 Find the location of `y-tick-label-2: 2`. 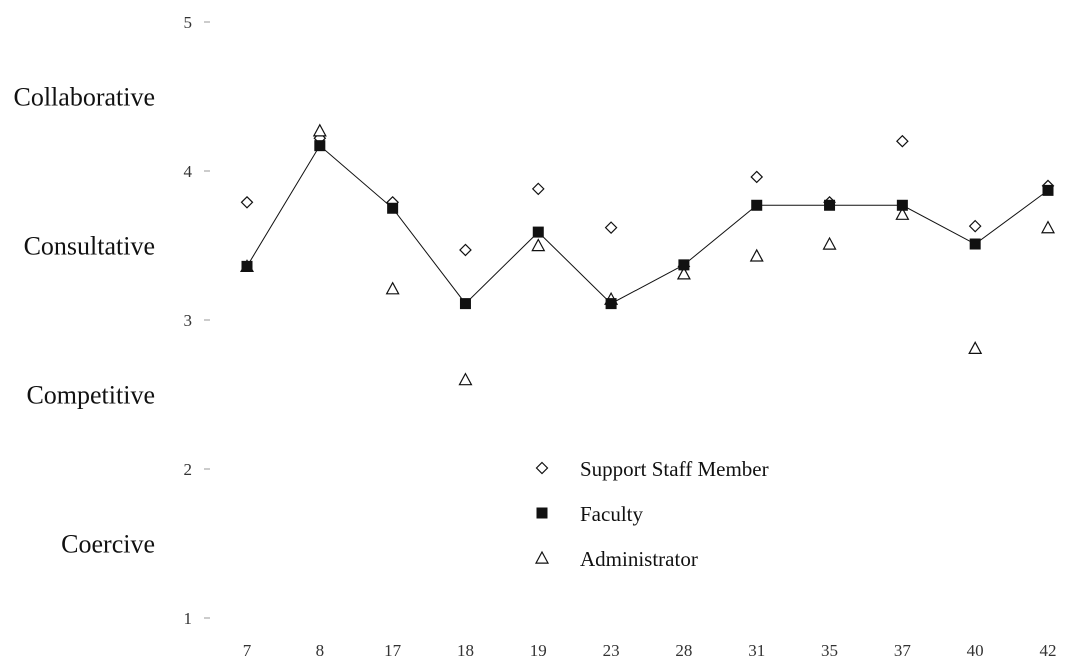

y-tick-label-2: 2 is located at coordinates (188, 469).